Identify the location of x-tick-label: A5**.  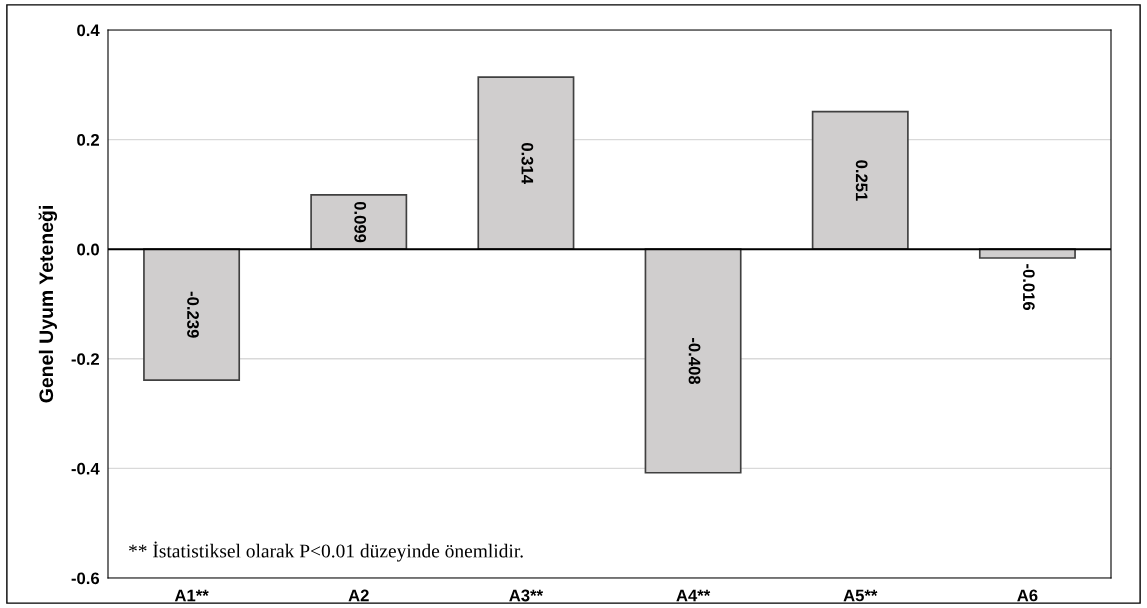
(860, 595).